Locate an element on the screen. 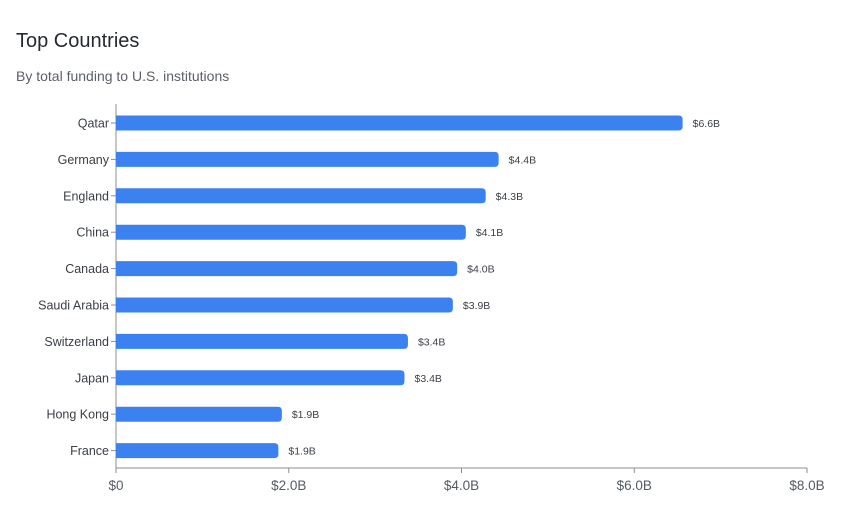 The image size is (863, 515). category-label: Japan is located at coordinates (92, 378).